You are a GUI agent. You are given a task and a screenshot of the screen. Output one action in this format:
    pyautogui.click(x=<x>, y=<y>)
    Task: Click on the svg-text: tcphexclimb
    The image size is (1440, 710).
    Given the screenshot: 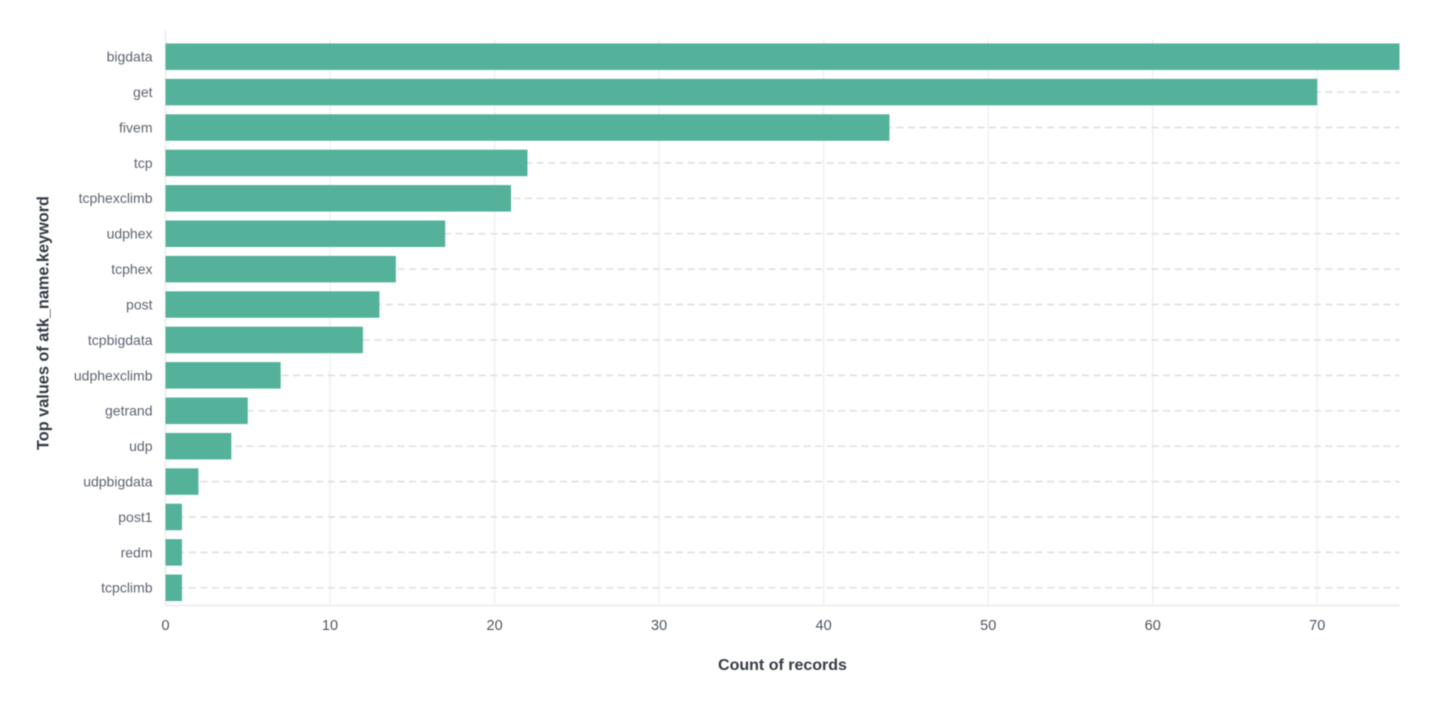 What is the action you would take?
    pyautogui.click(x=116, y=198)
    